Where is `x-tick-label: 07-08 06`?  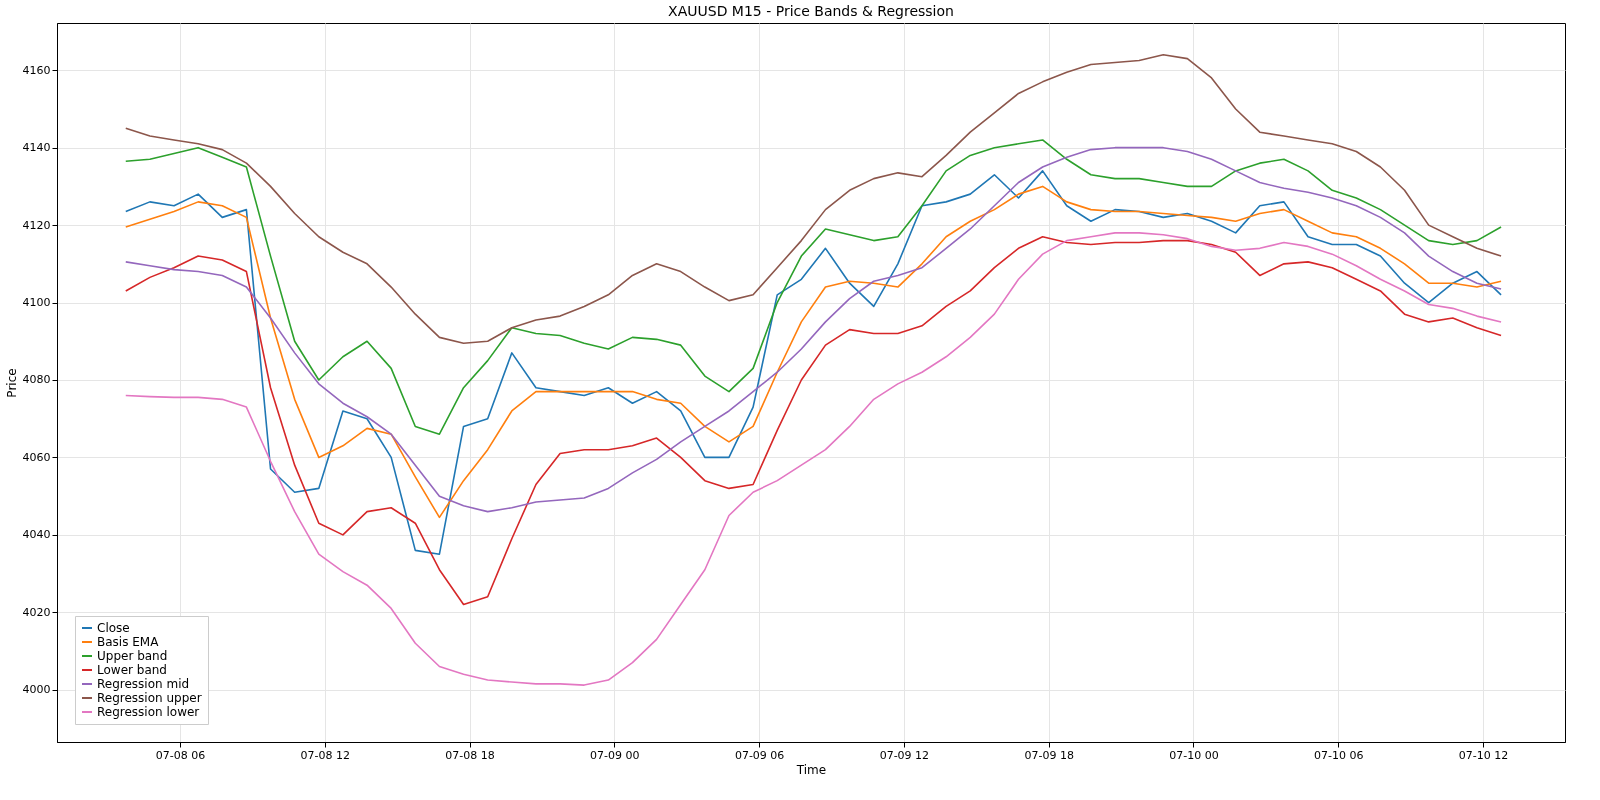 x-tick-label: 07-08 06 is located at coordinates (180, 755).